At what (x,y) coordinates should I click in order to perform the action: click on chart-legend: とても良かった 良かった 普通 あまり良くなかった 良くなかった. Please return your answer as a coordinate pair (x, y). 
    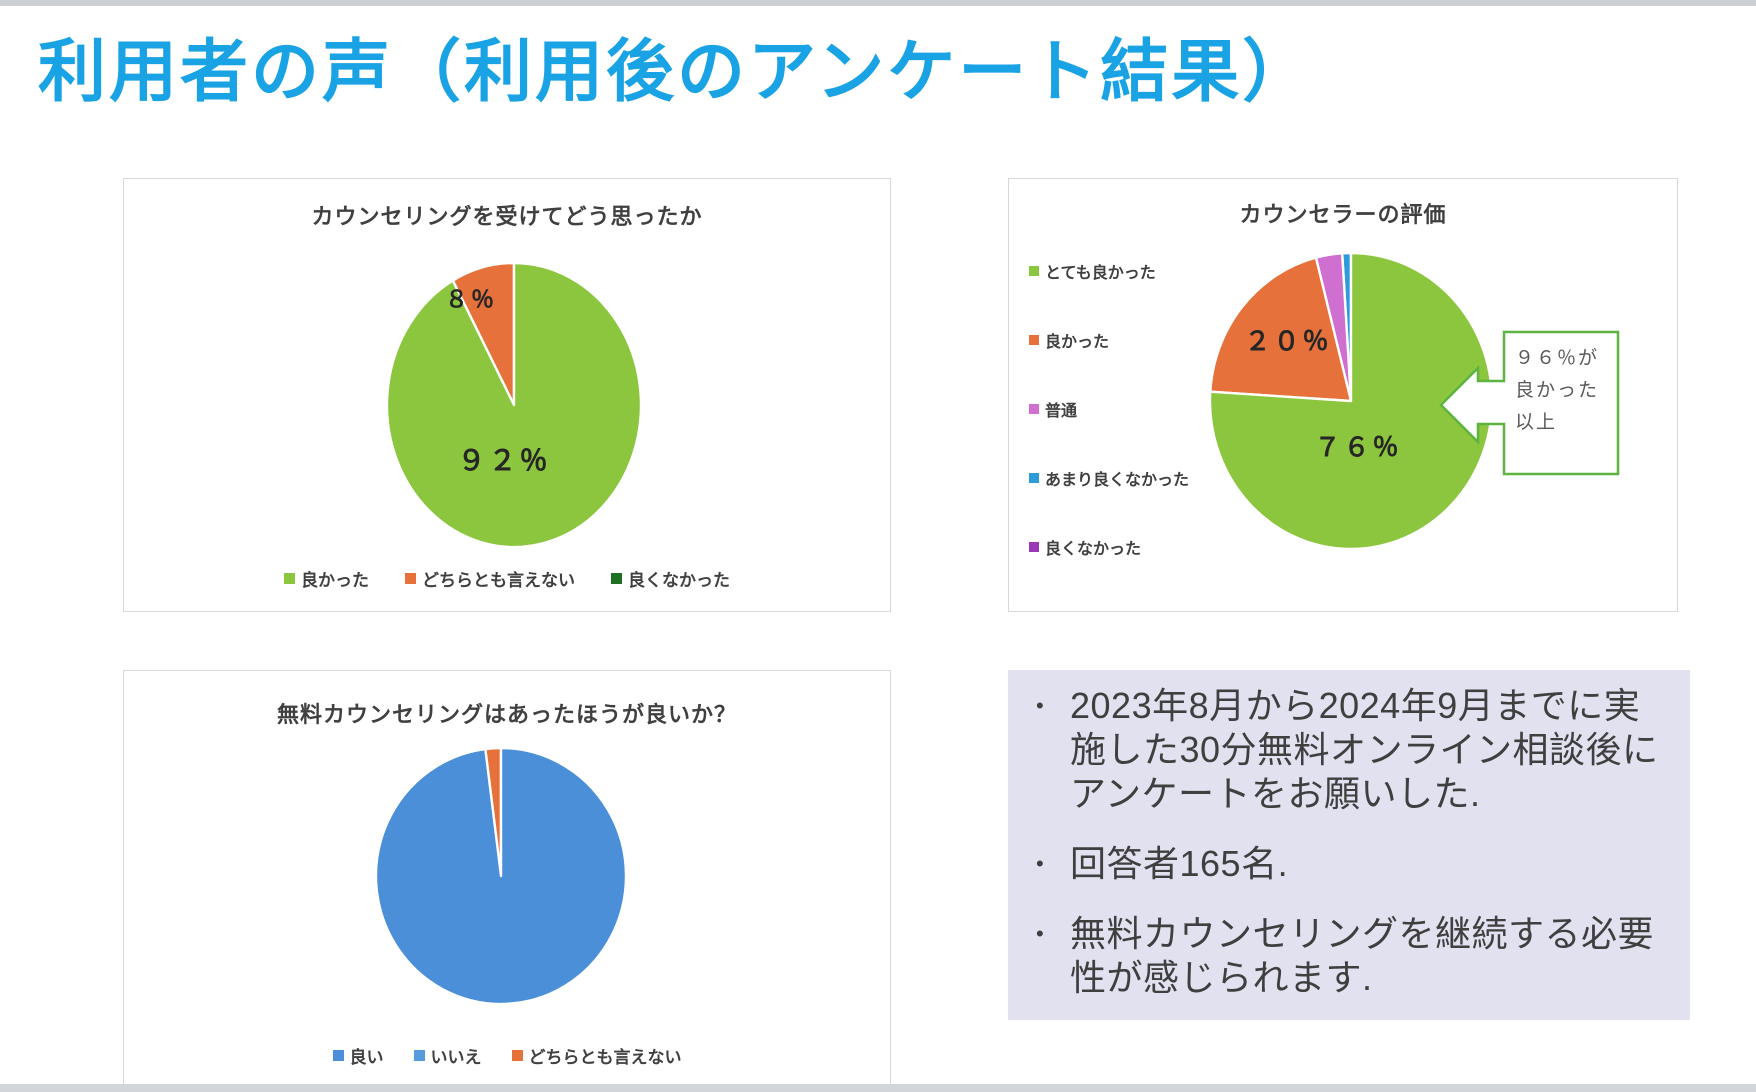
    Looking at the image, I should click on (1109, 409).